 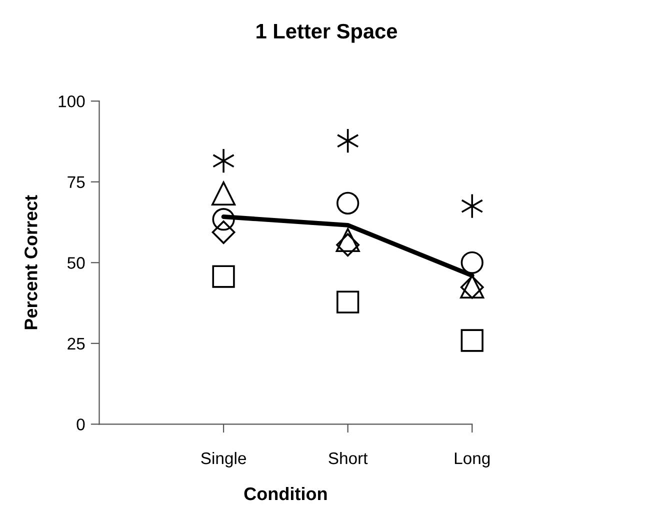 I want to click on y-axis-title: Percent Correct, so click(x=31, y=262).